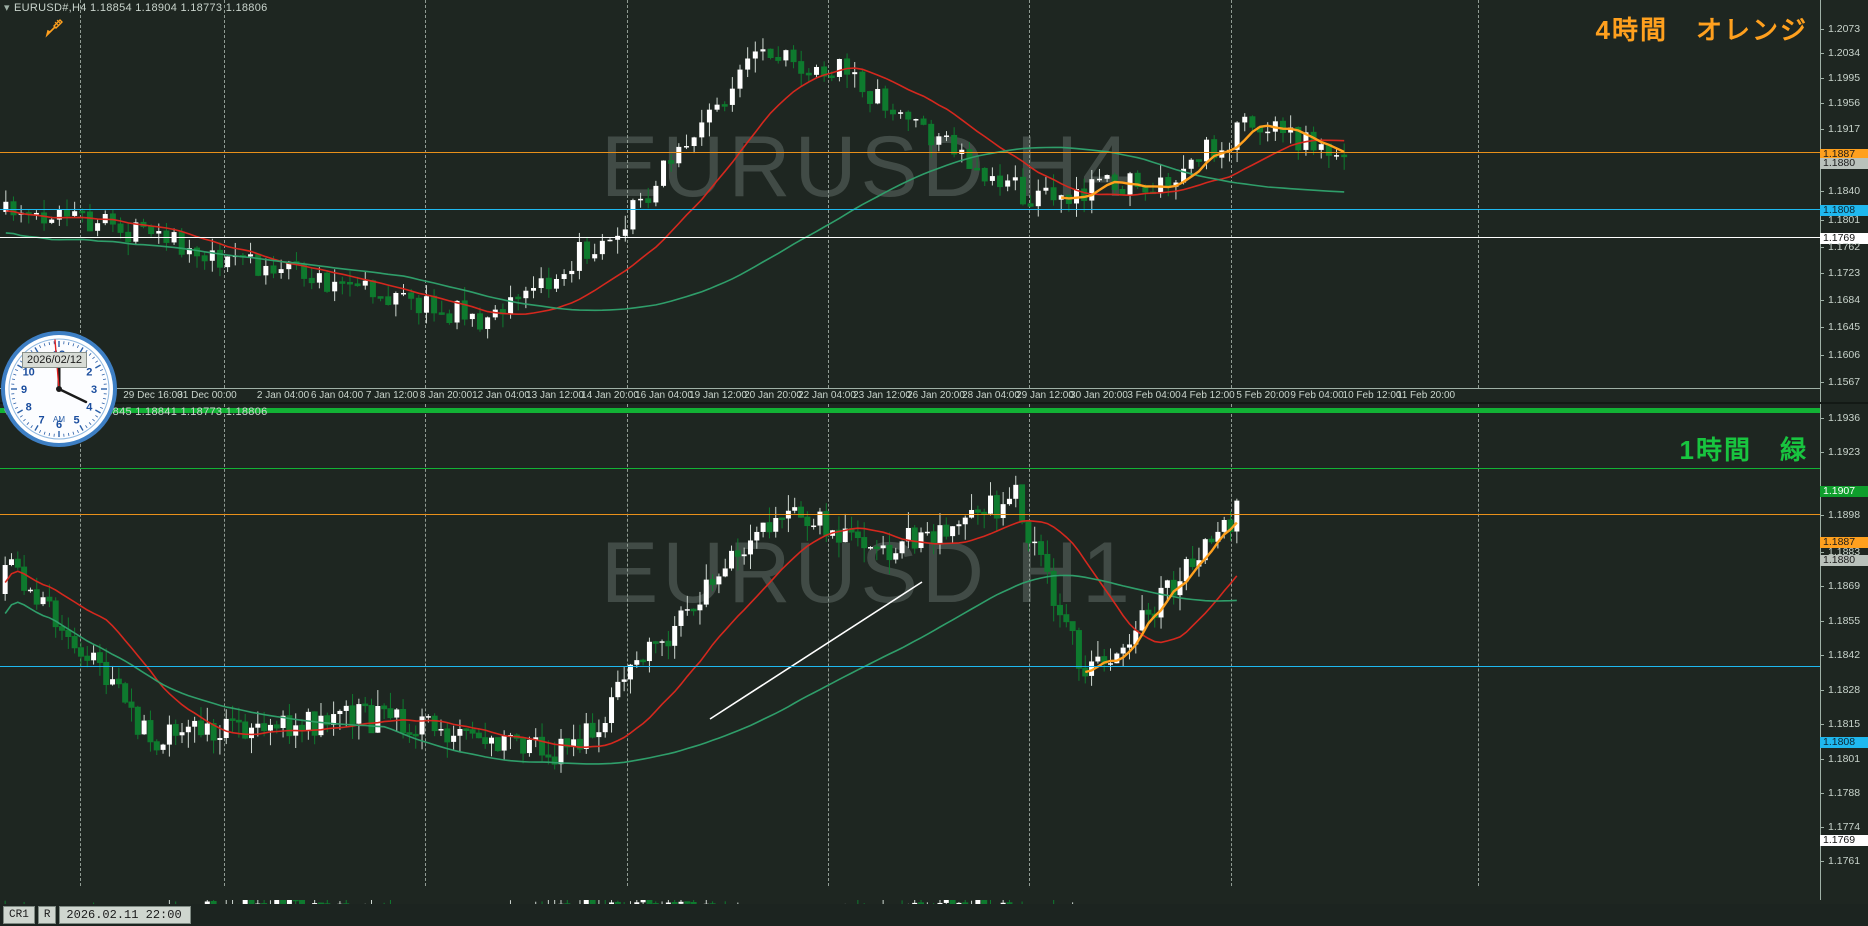 Image resolution: width=1868 pixels, height=926 pixels. What do you see at coordinates (24, 390) in the screenshot?
I see `clock-numeral: 9` at bounding box center [24, 390].